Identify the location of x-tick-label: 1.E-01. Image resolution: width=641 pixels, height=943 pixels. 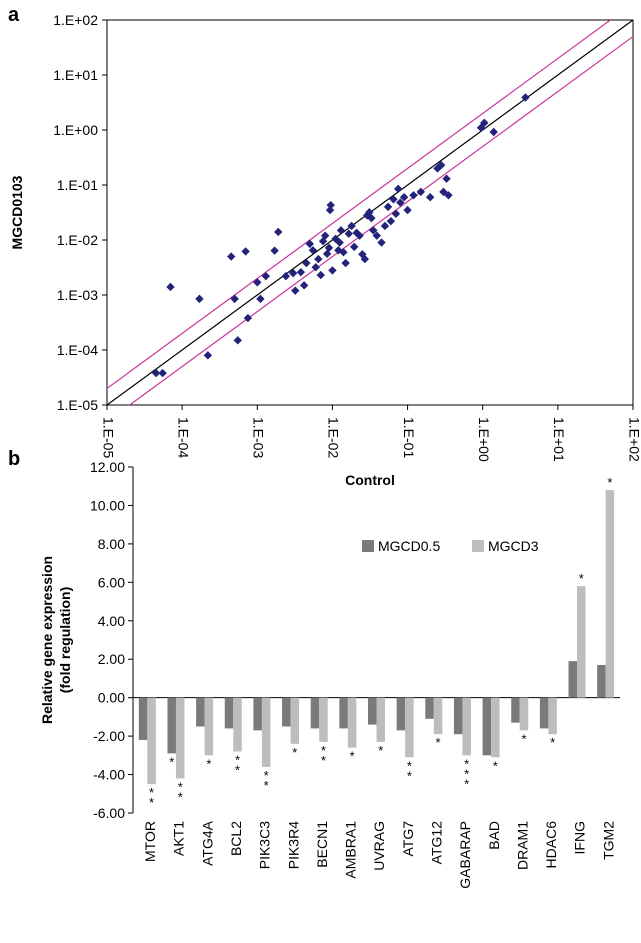
(409, 437).